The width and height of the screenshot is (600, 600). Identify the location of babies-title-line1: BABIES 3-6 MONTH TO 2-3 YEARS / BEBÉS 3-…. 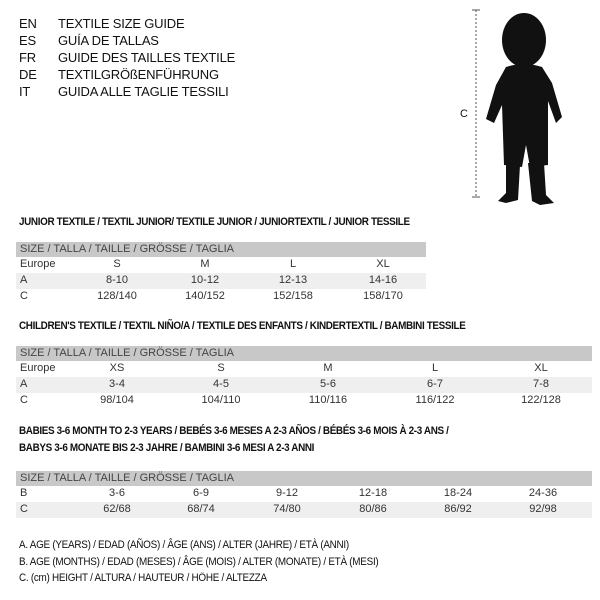
(234, 431).